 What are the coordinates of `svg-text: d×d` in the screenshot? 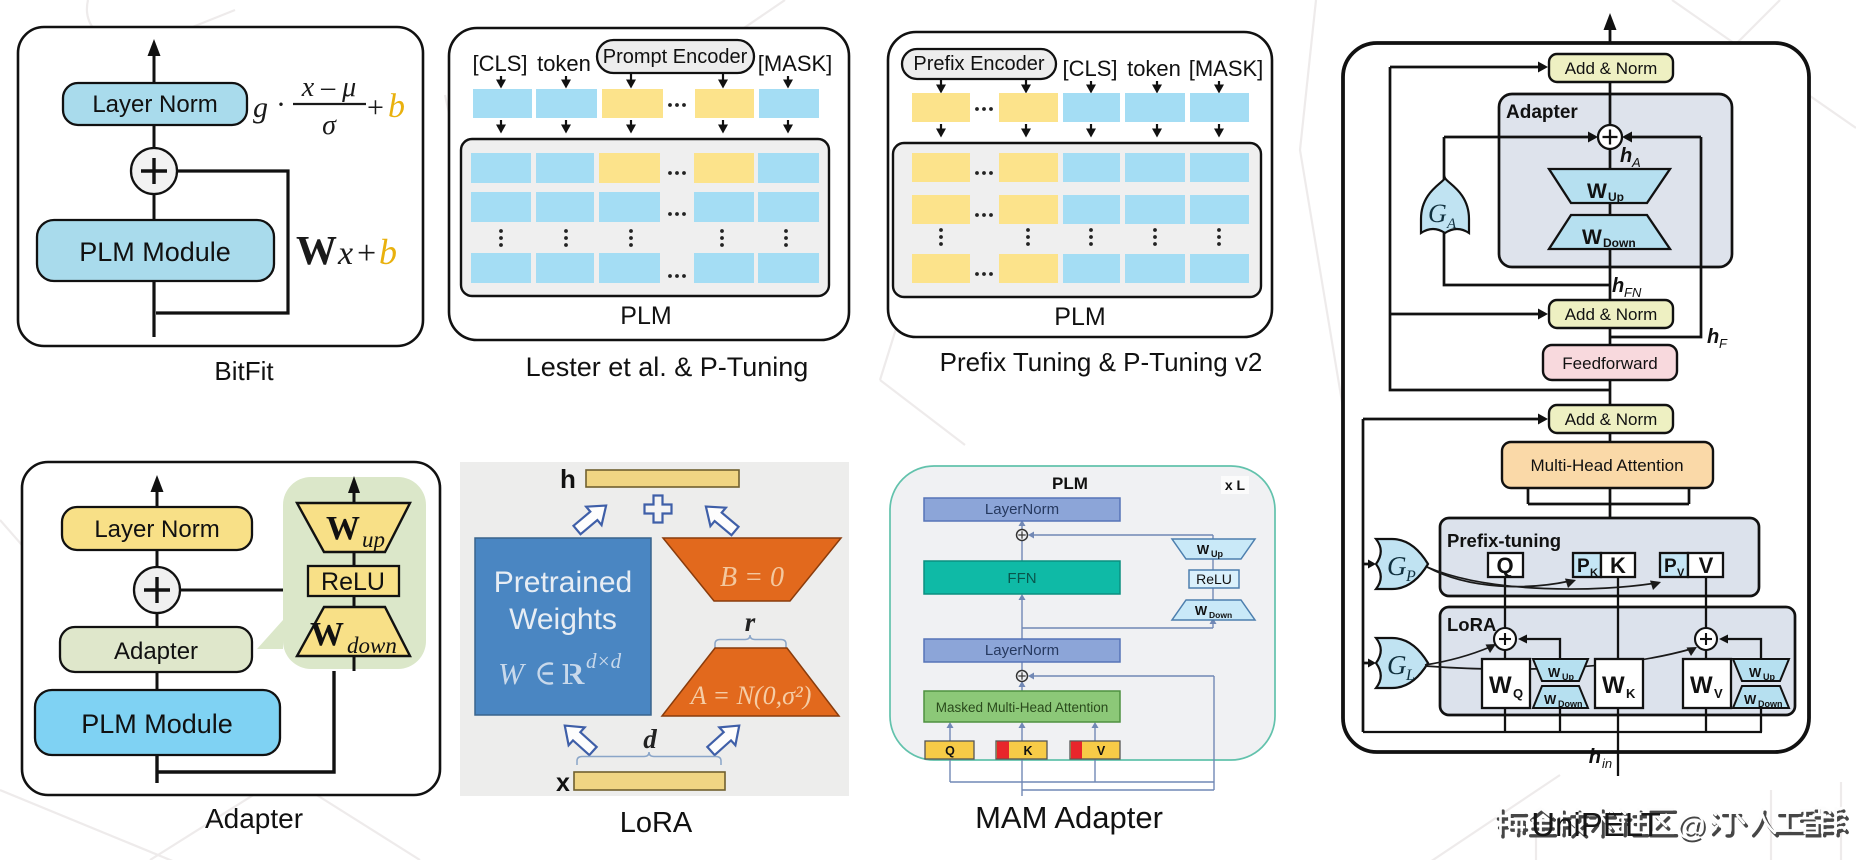 It's located at (604, 661).